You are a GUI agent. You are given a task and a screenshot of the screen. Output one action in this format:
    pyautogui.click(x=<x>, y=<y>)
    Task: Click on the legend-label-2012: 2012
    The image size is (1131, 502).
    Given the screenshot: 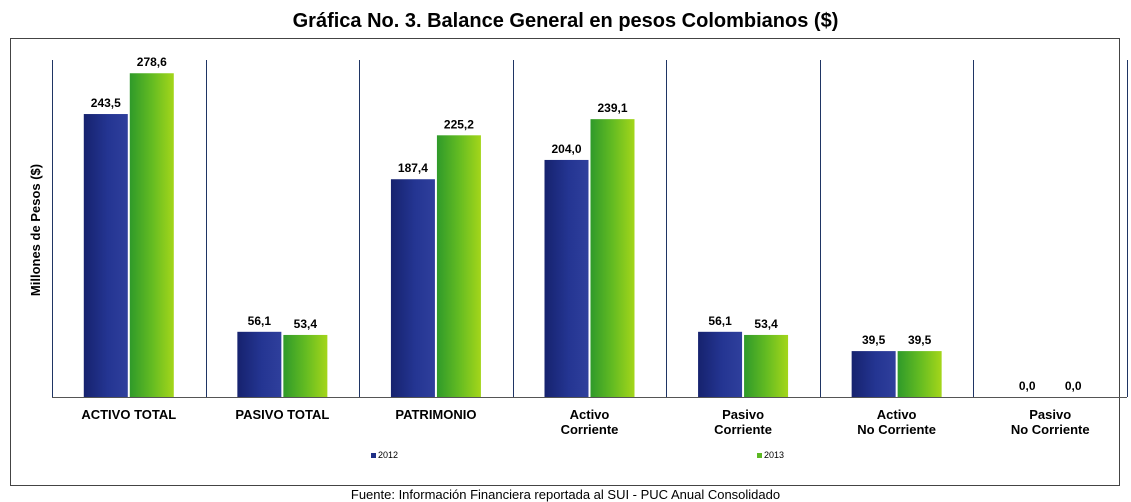 What is the action you would take?
    pyautogui.click(x=388, y=455)
    